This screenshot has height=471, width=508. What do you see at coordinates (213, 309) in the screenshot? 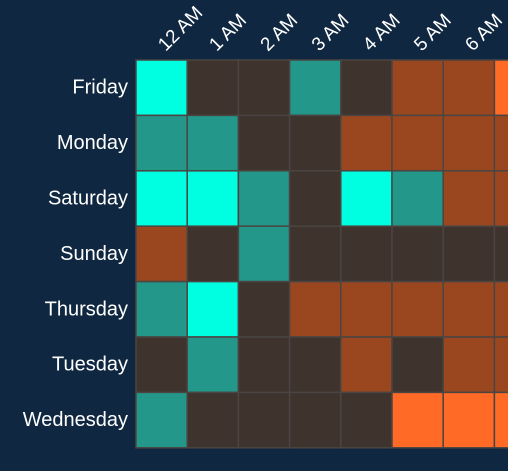
I see `heatmap-cell-thursday-1-am` at bounding box center [213, 309].